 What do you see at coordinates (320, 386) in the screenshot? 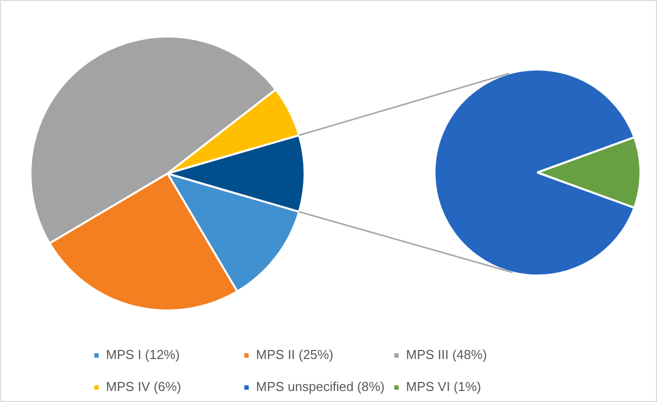
I see `legend-label: MPS unspecified (8%)` at bounding box center [320, 386].